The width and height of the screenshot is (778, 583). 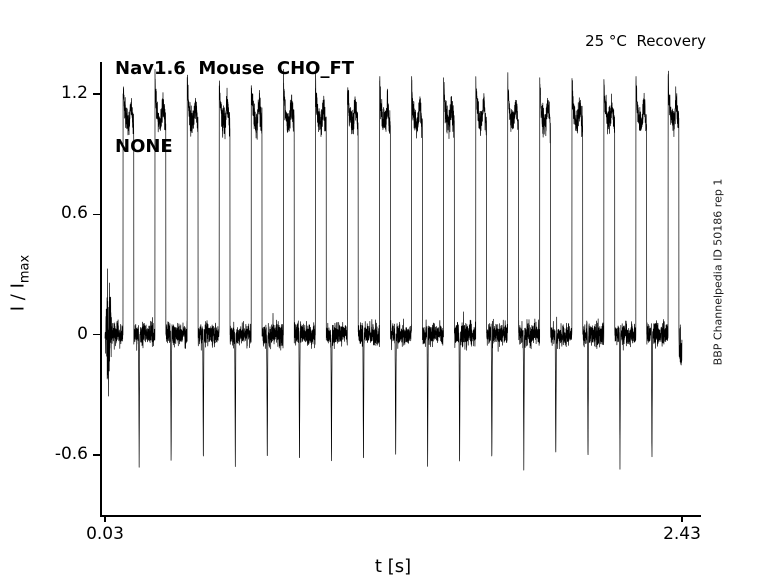 What do you see at coordinates (82, 333) in the screenshot?
I see `y-tick-label: 0` at bounding box center [82, 333].